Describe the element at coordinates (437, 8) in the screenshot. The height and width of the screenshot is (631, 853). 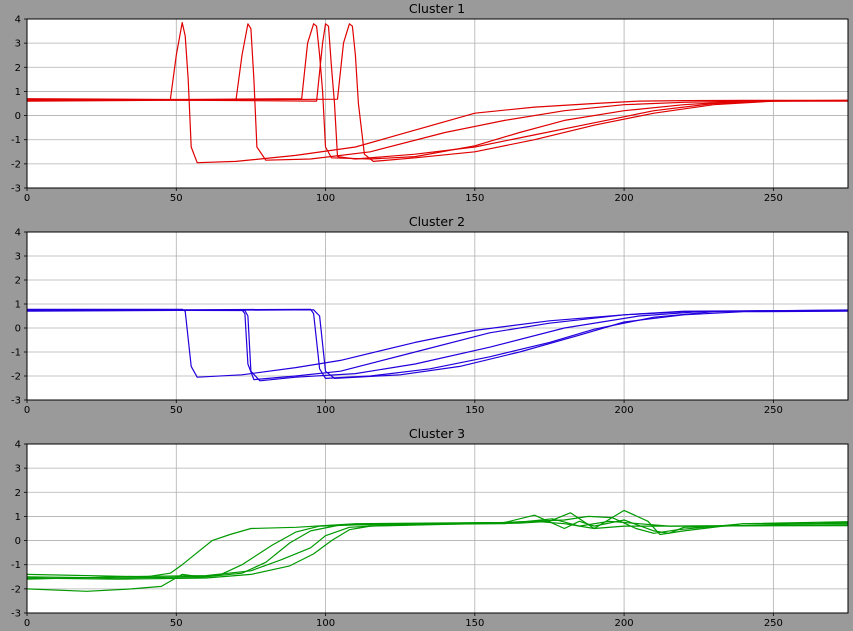
I see `subplot-title: Cluster 1` at that location.